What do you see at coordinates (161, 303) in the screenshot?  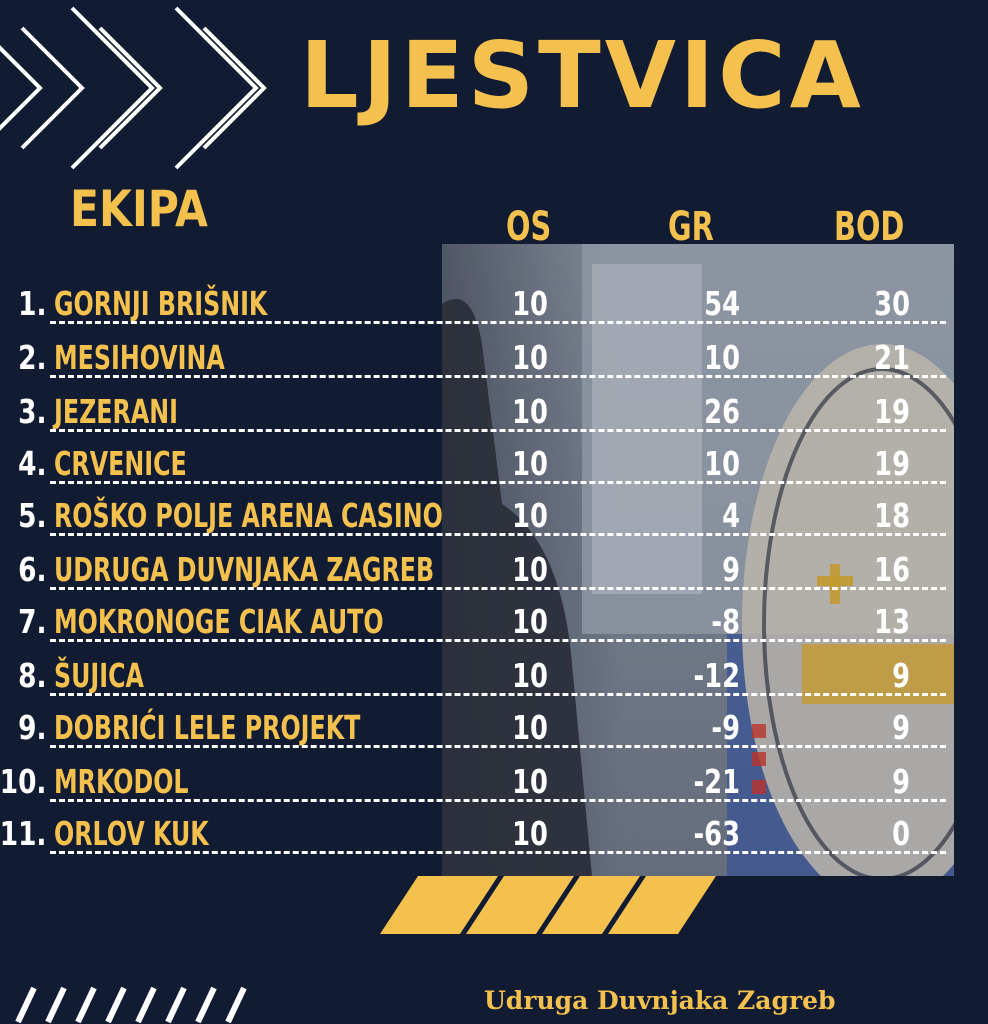 I see `row-team: GORNJI BRIŠNIK` at bounding box center [161, 303].